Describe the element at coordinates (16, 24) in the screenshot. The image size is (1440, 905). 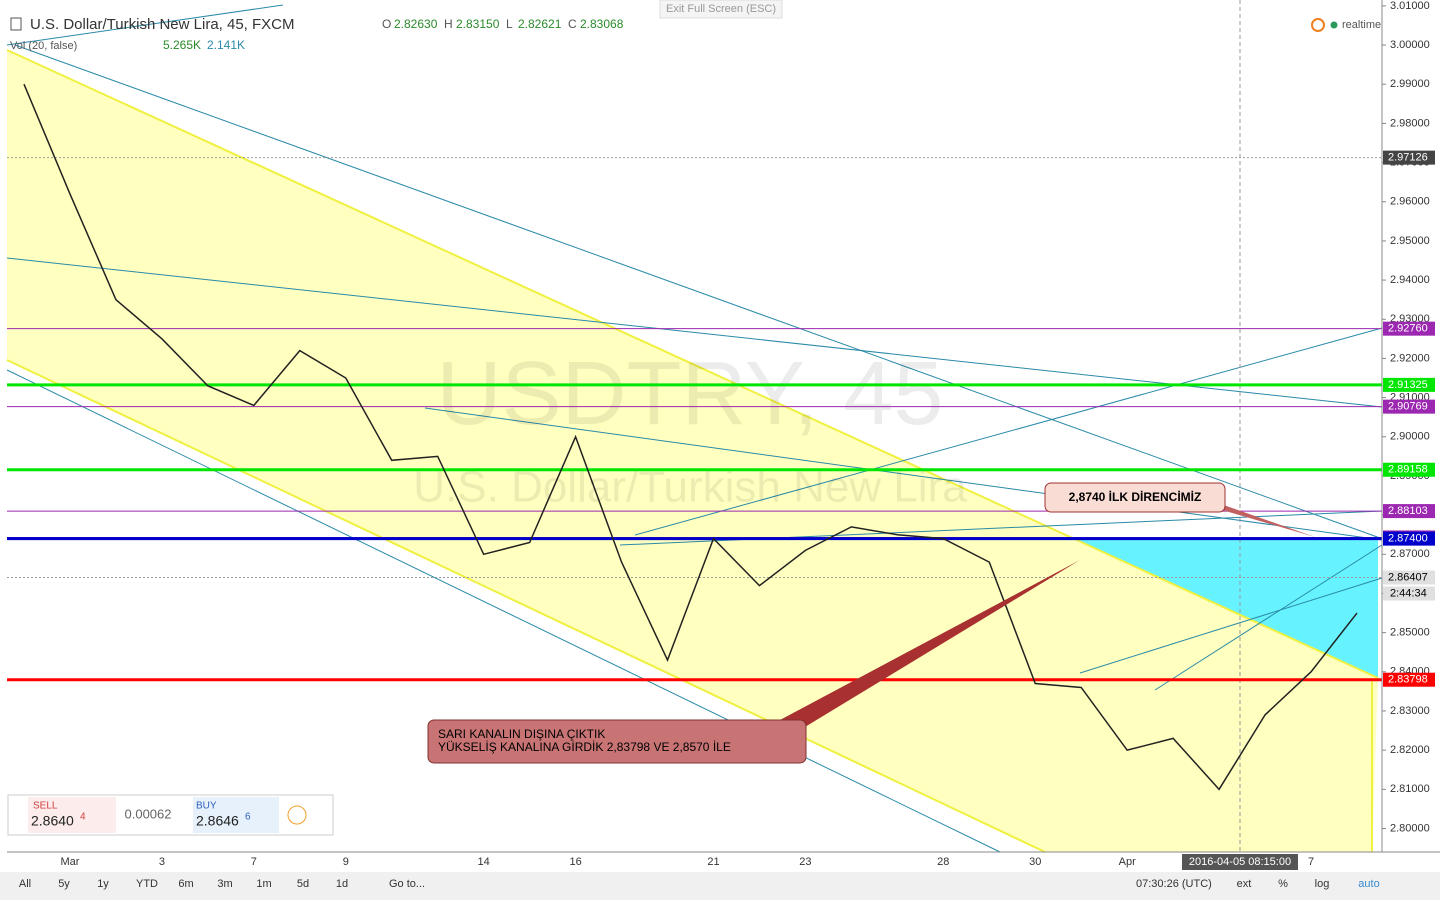
I see `collapse-icon` at that location.